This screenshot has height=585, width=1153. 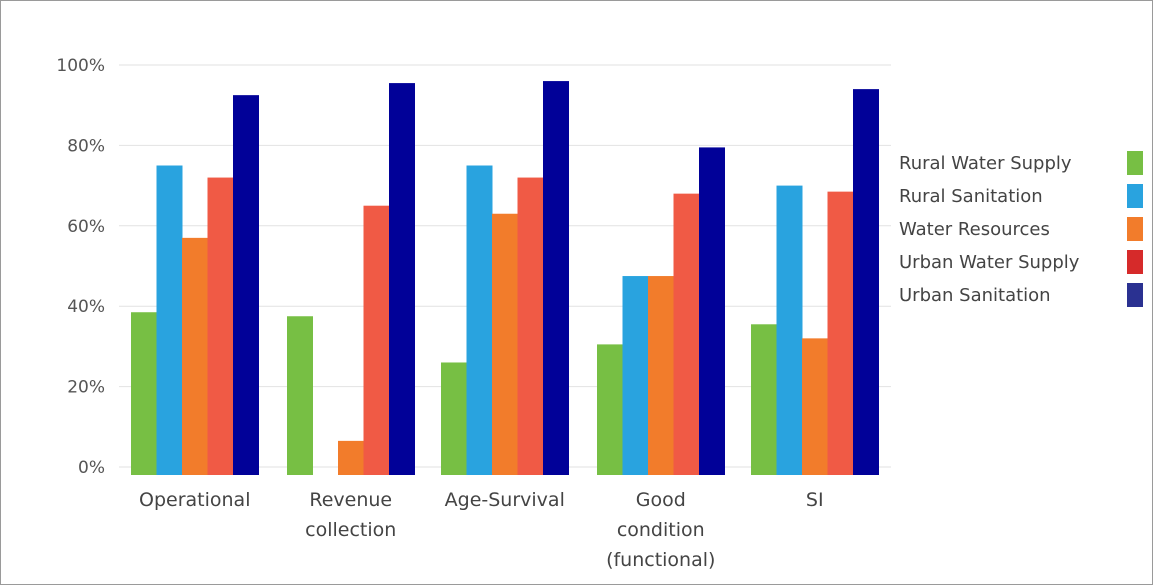 I want to click on y-tick-label: 60%, so click(x=86, y=227).